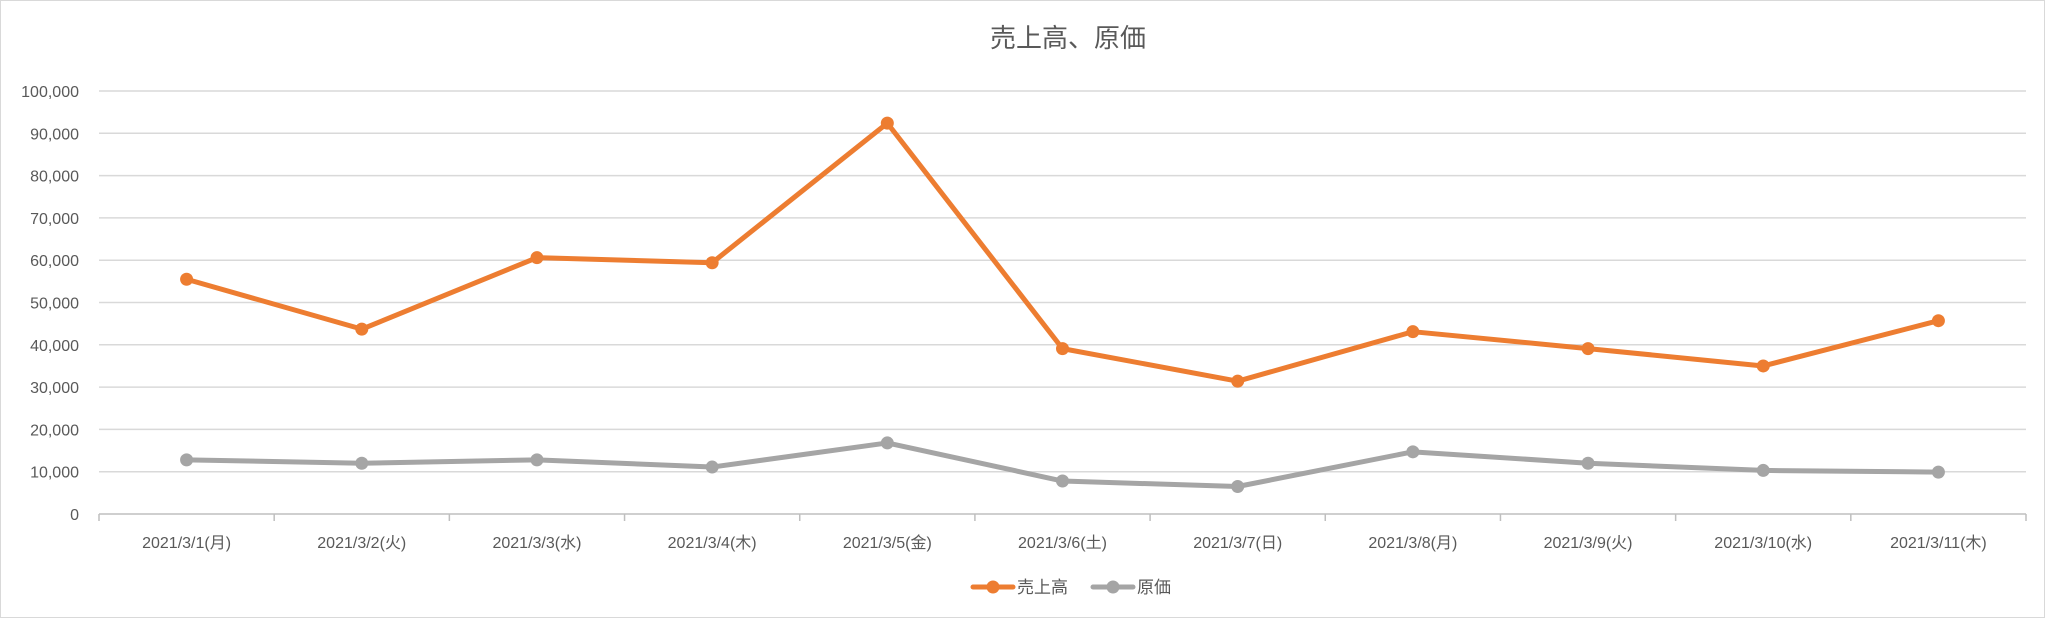  I want to click on x-tick-label: 2021/3/1(月), so click(186, 543).